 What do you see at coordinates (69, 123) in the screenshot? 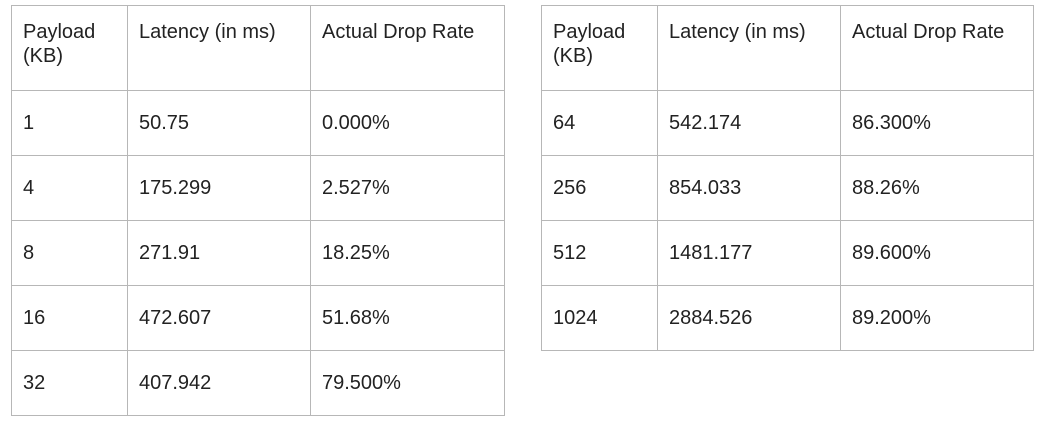
I see `cell-payload: 1` at bounding box center [69, 123].